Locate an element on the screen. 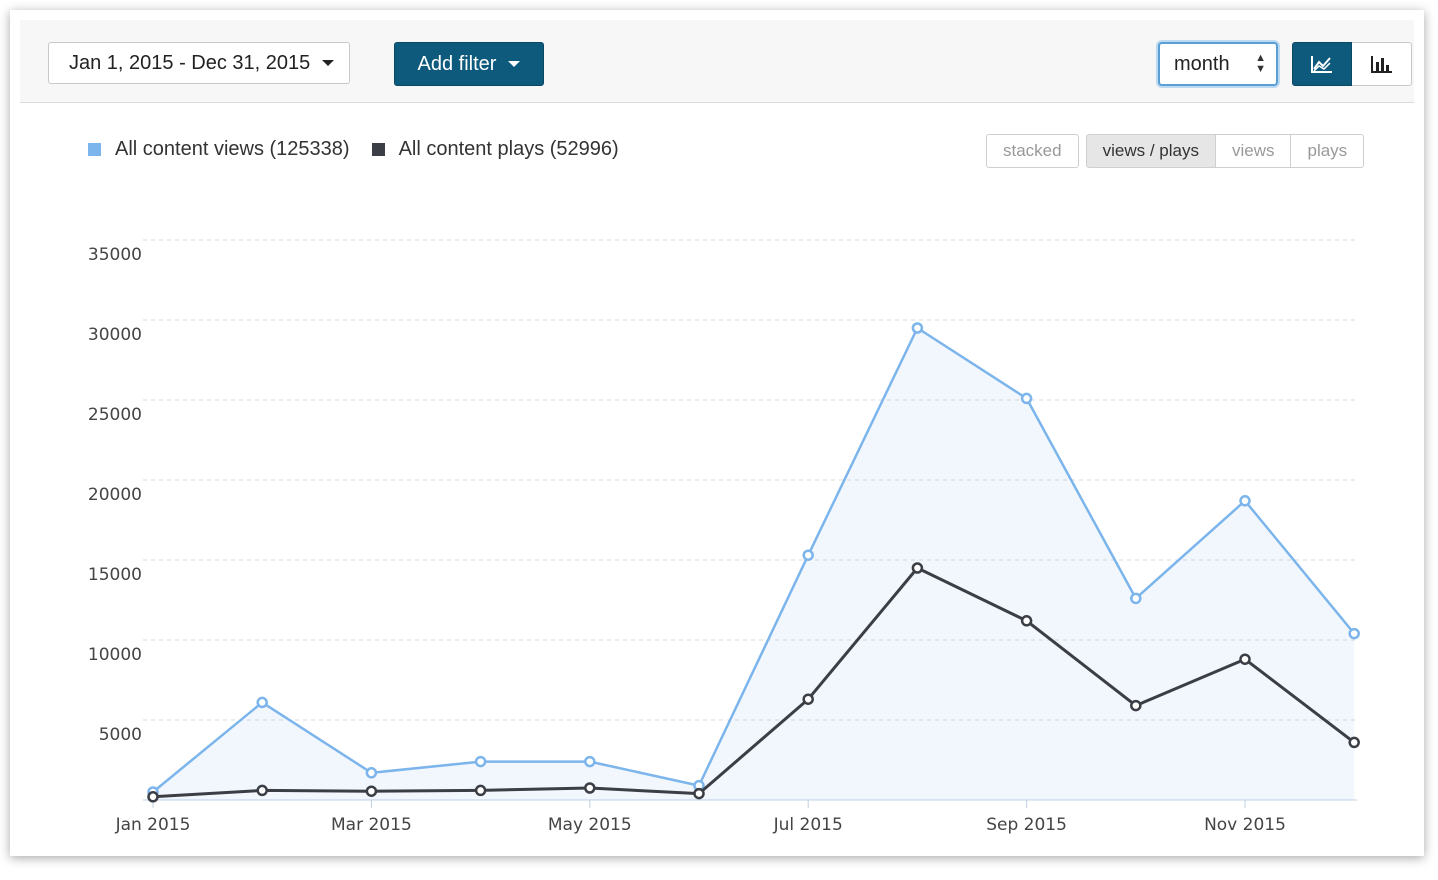  y-tick-label: 35000 is located at coordinates (115, 255).